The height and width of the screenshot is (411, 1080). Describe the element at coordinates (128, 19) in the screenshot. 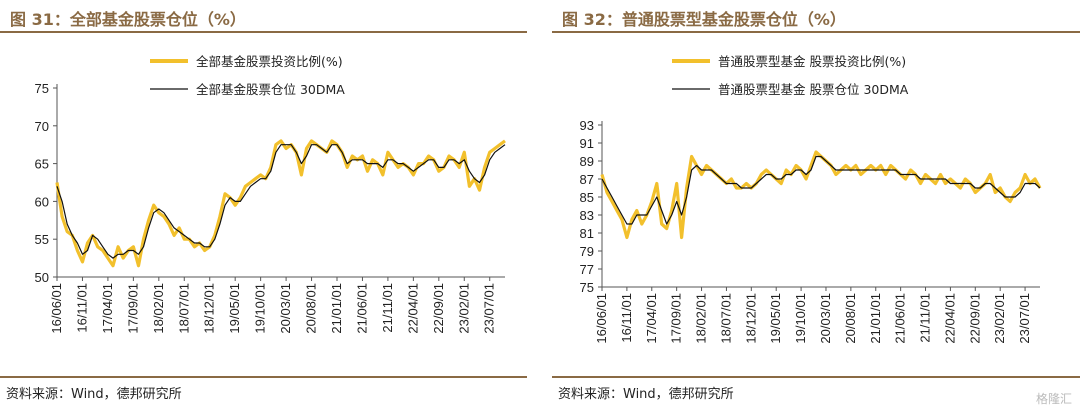

I see `figure-title: 图 31：全部基金股票仓位（%）` at that location.